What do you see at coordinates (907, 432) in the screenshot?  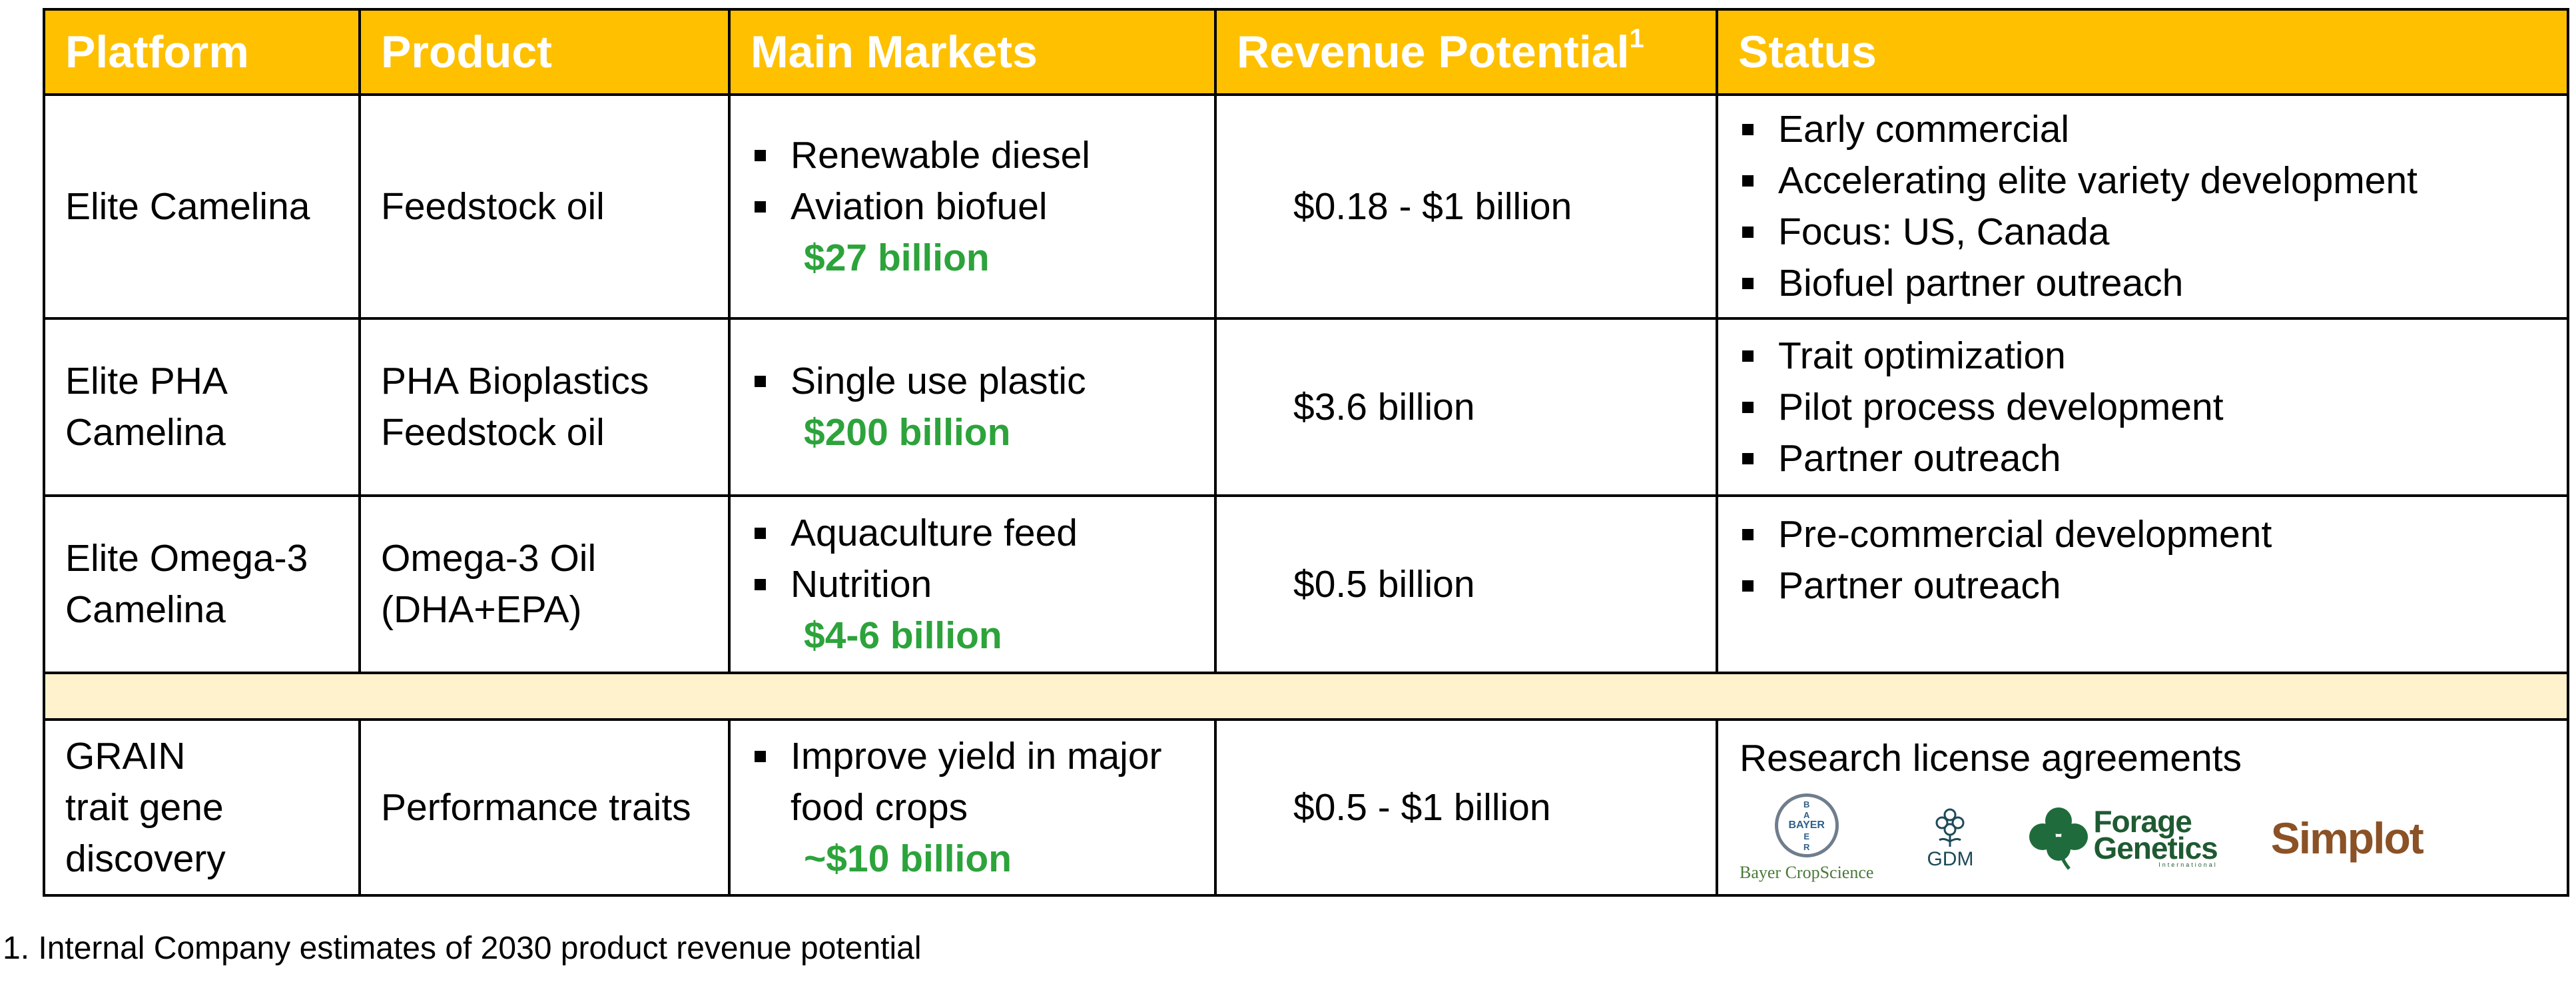 I see `market-size: $200 billion` at bounding box center [907, 432].